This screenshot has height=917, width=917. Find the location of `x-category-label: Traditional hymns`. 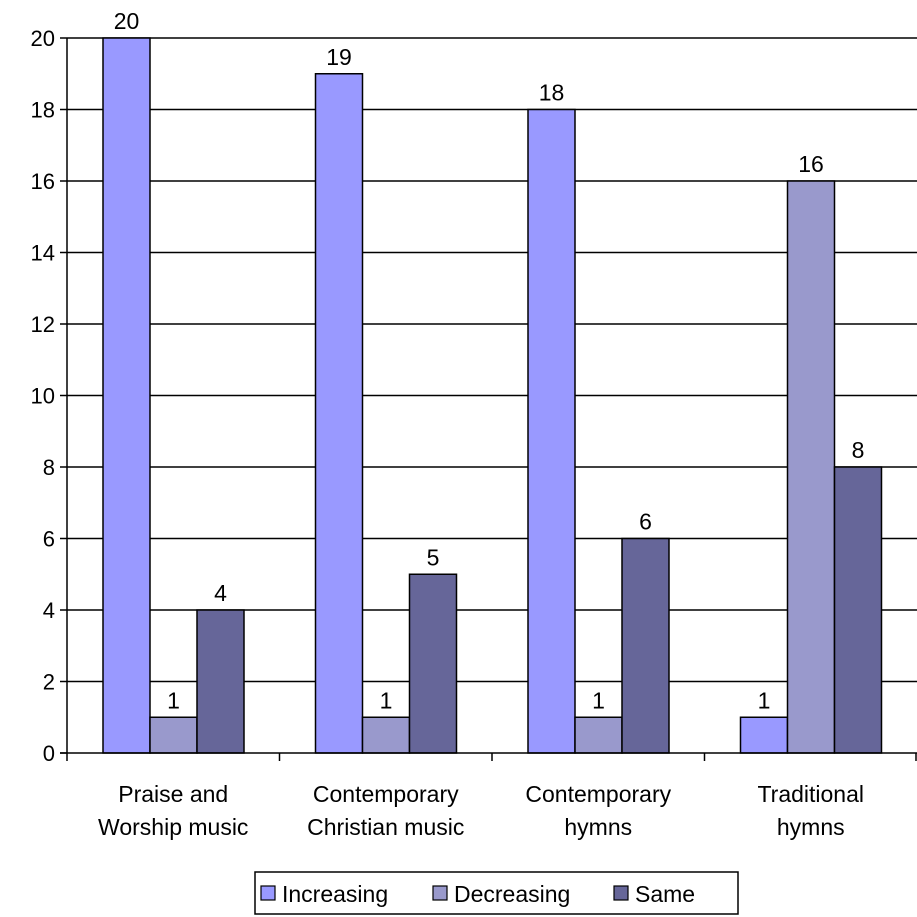

x-category-label: Traditional hymns is located at coordinates (810, 810).